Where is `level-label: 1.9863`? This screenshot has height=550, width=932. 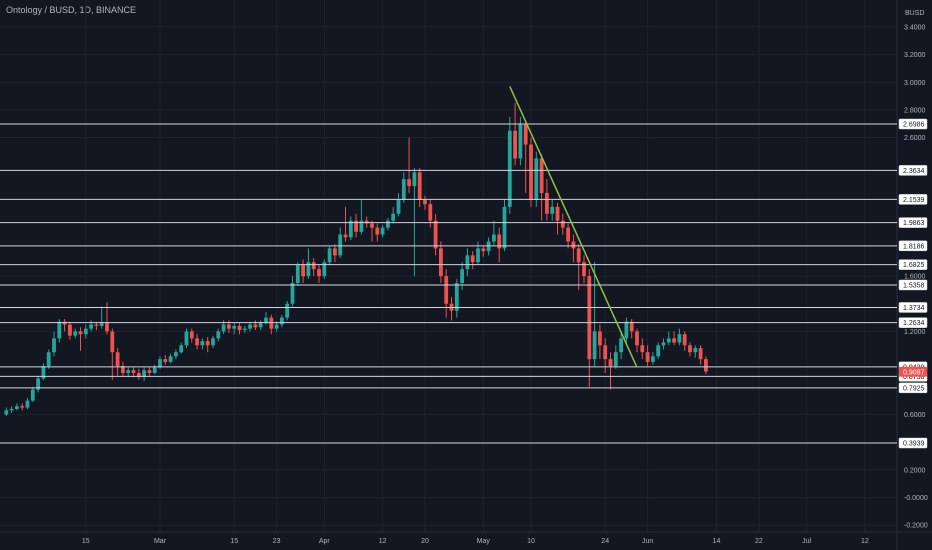
level-label: 1.9863 is located at coordinates (914, 223).